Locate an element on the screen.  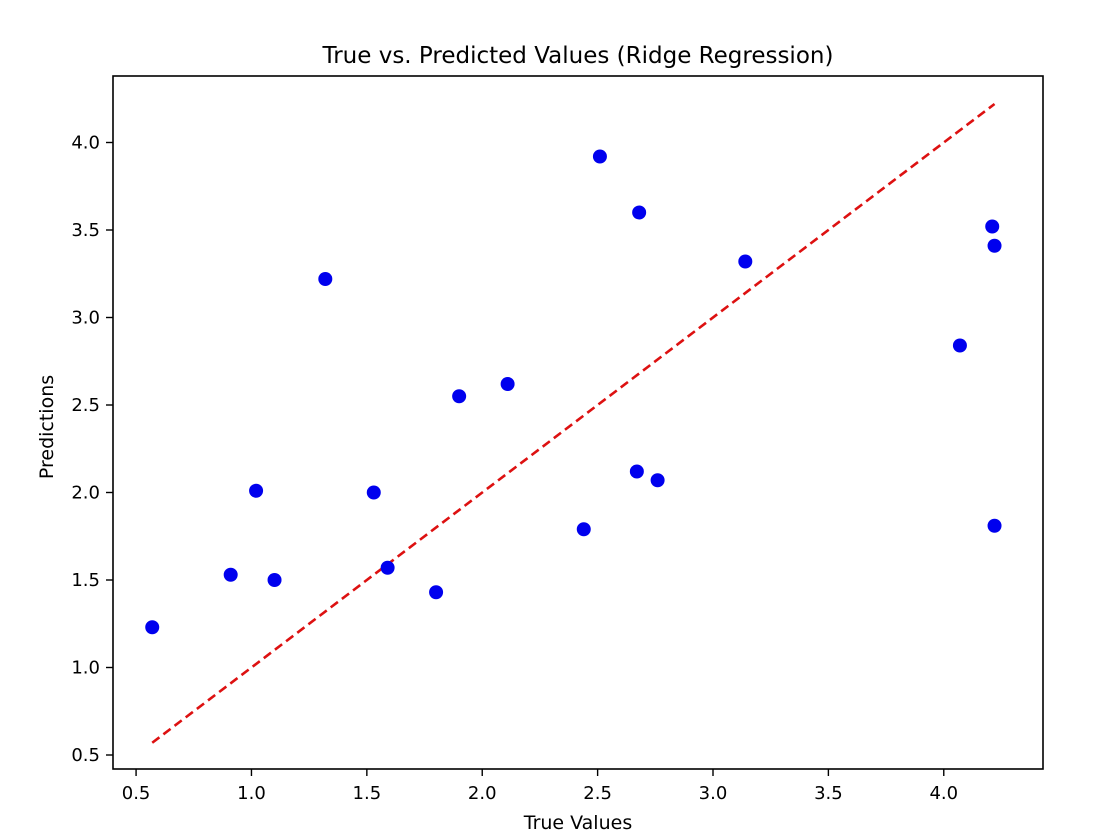
y-tick-label: 0.5 is located at coordinates (85, 755).